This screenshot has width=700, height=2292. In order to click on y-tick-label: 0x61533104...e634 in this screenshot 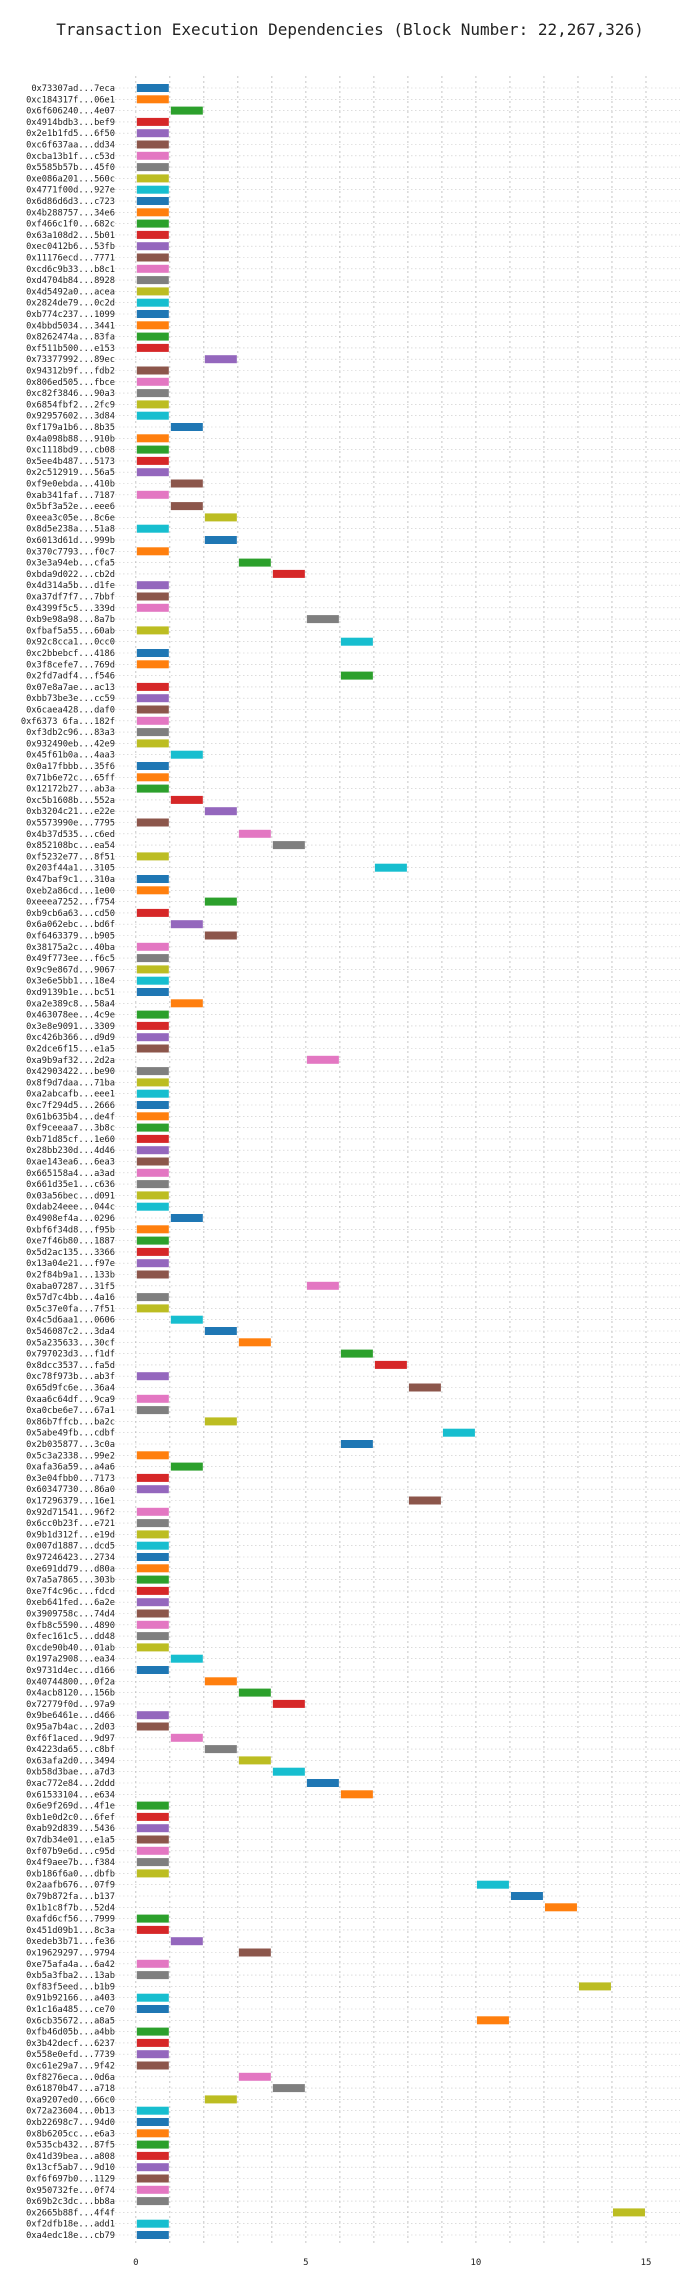, I will do `click(70, 1795)`.